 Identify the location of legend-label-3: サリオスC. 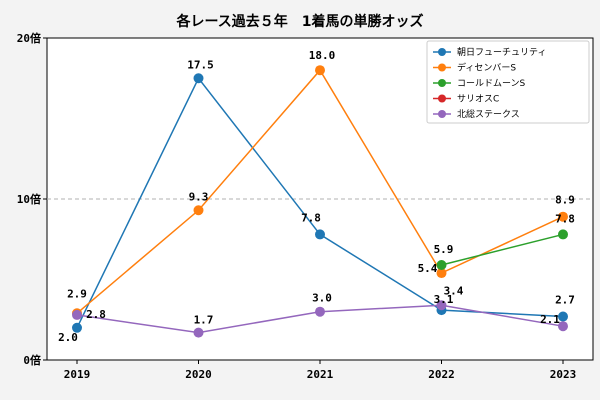
(478, 99).